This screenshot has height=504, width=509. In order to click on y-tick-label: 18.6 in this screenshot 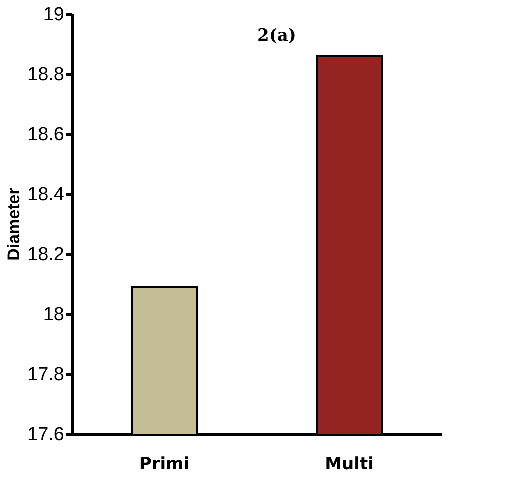, I will do `click(46, 135)`.